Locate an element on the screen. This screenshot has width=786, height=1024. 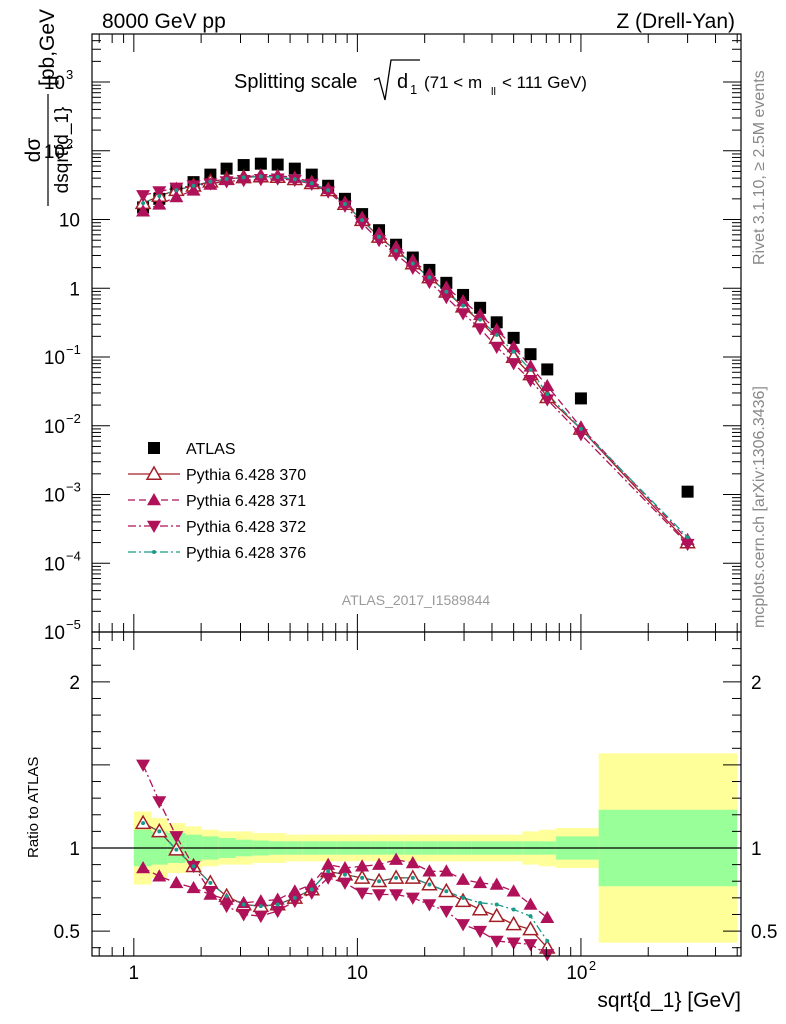
ylabel-denominator: dsqrt{d_1} is located at coordinates (62, 150).